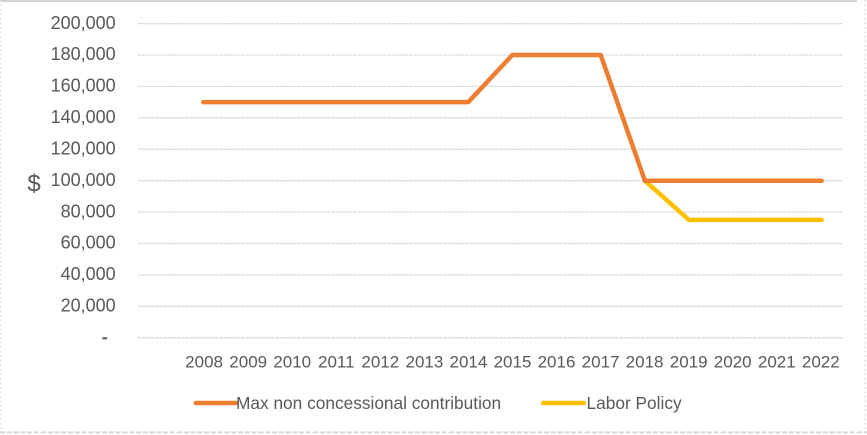  Describe the element at coordinates (88, 211) in the screenshot. I see `svg-text: 80,000` at that location.